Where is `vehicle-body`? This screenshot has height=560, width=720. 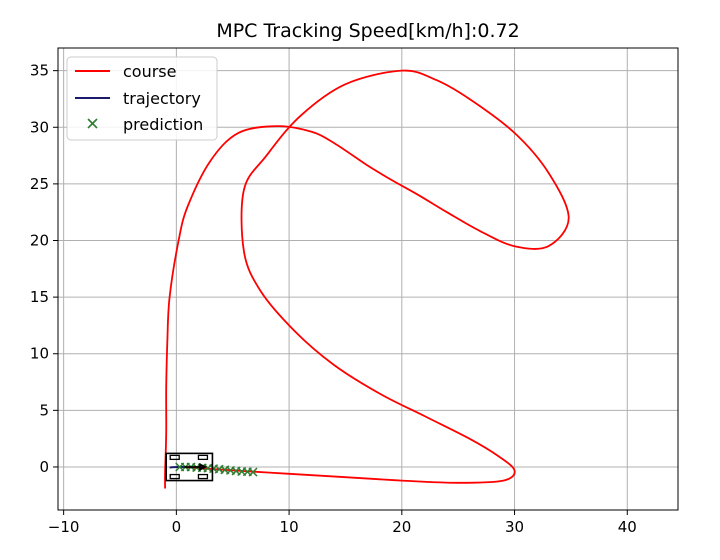
vehicle-body is located at coordinates (189, 467).